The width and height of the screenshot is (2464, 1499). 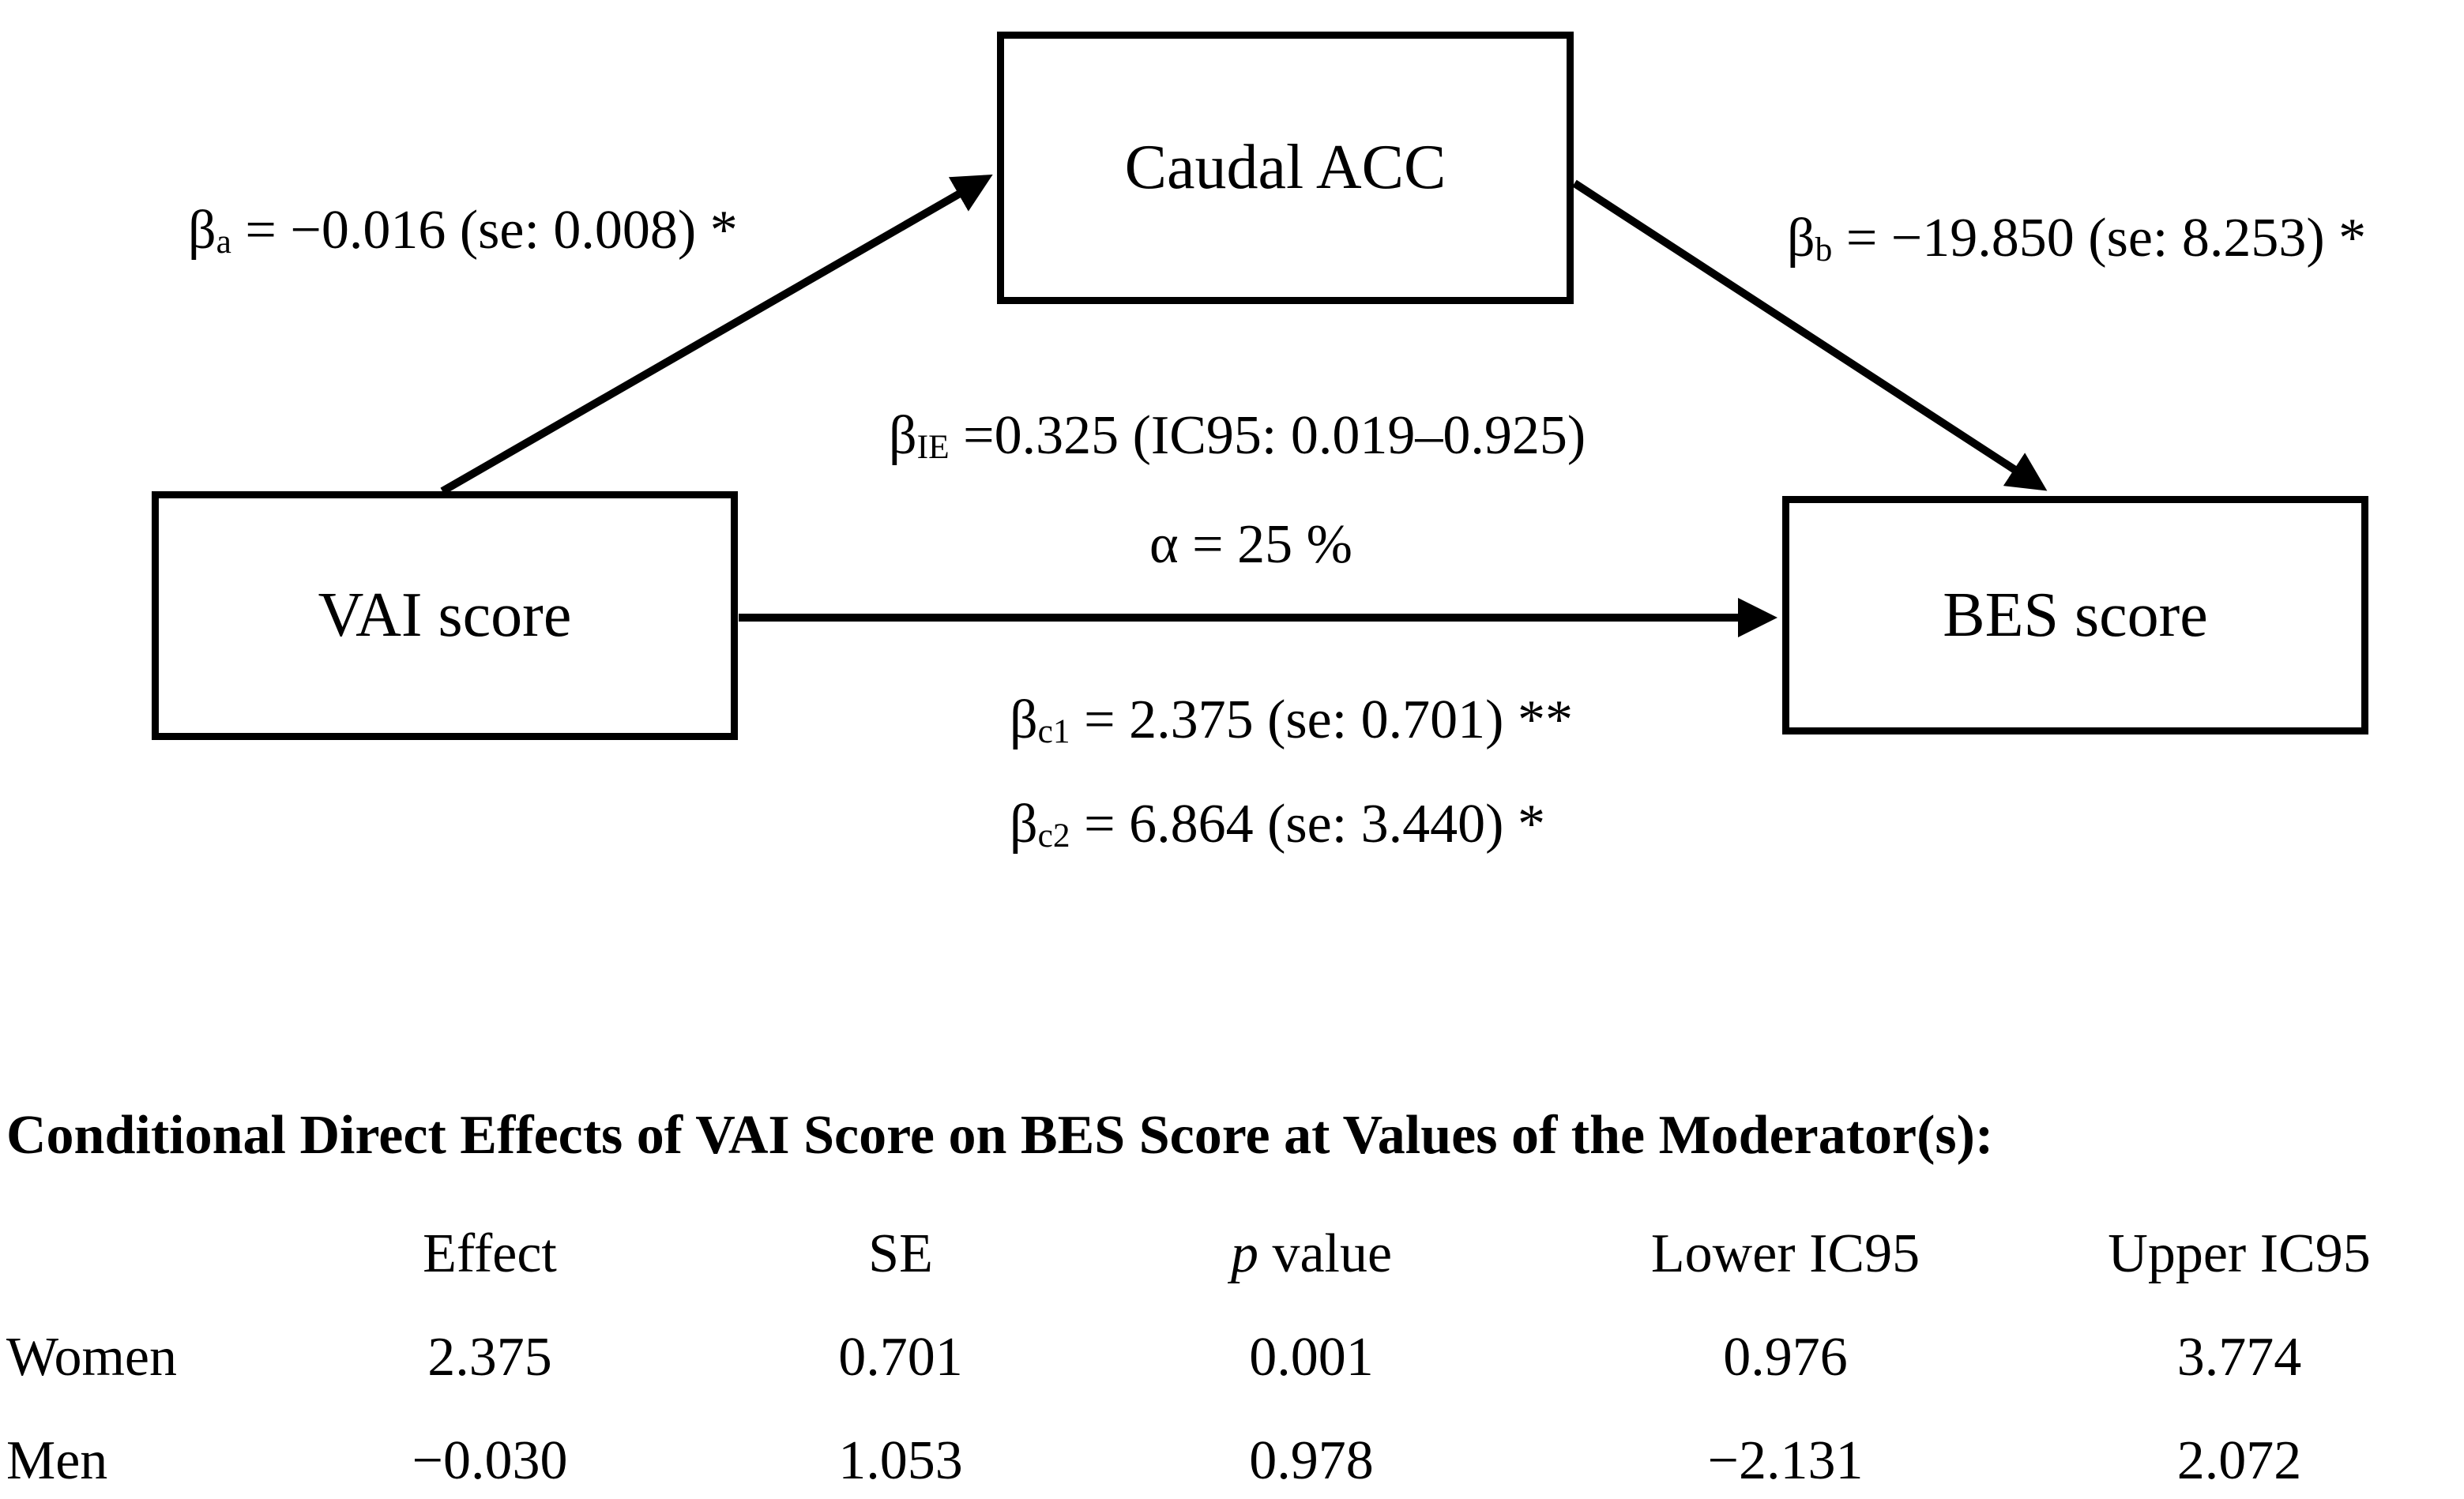 I want to click on column-header-se: SE, so click(x=900, y=1253).